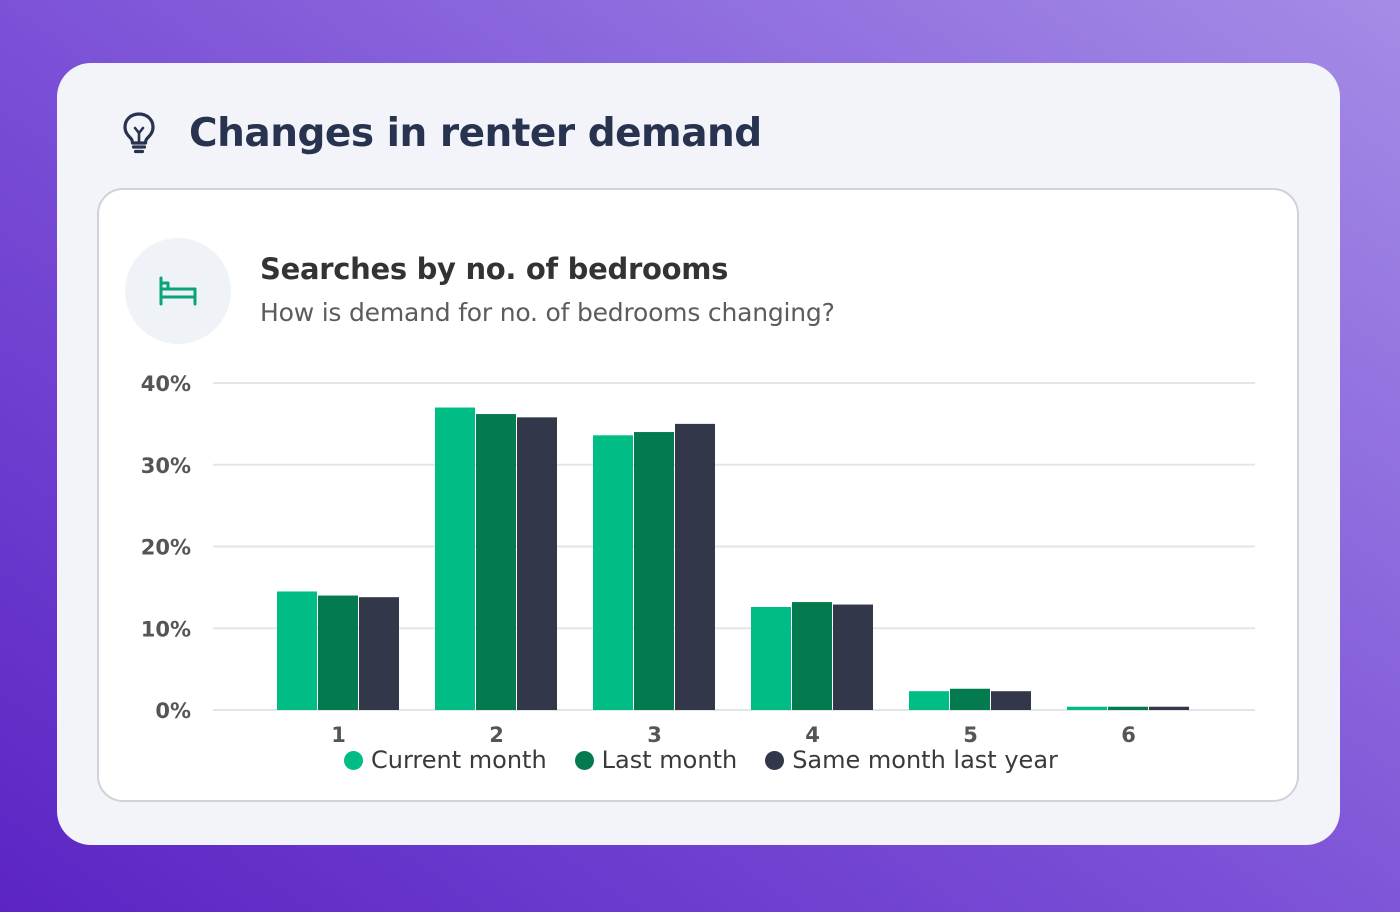  I want to click on x-tick-label: 5, so click(970, 735).